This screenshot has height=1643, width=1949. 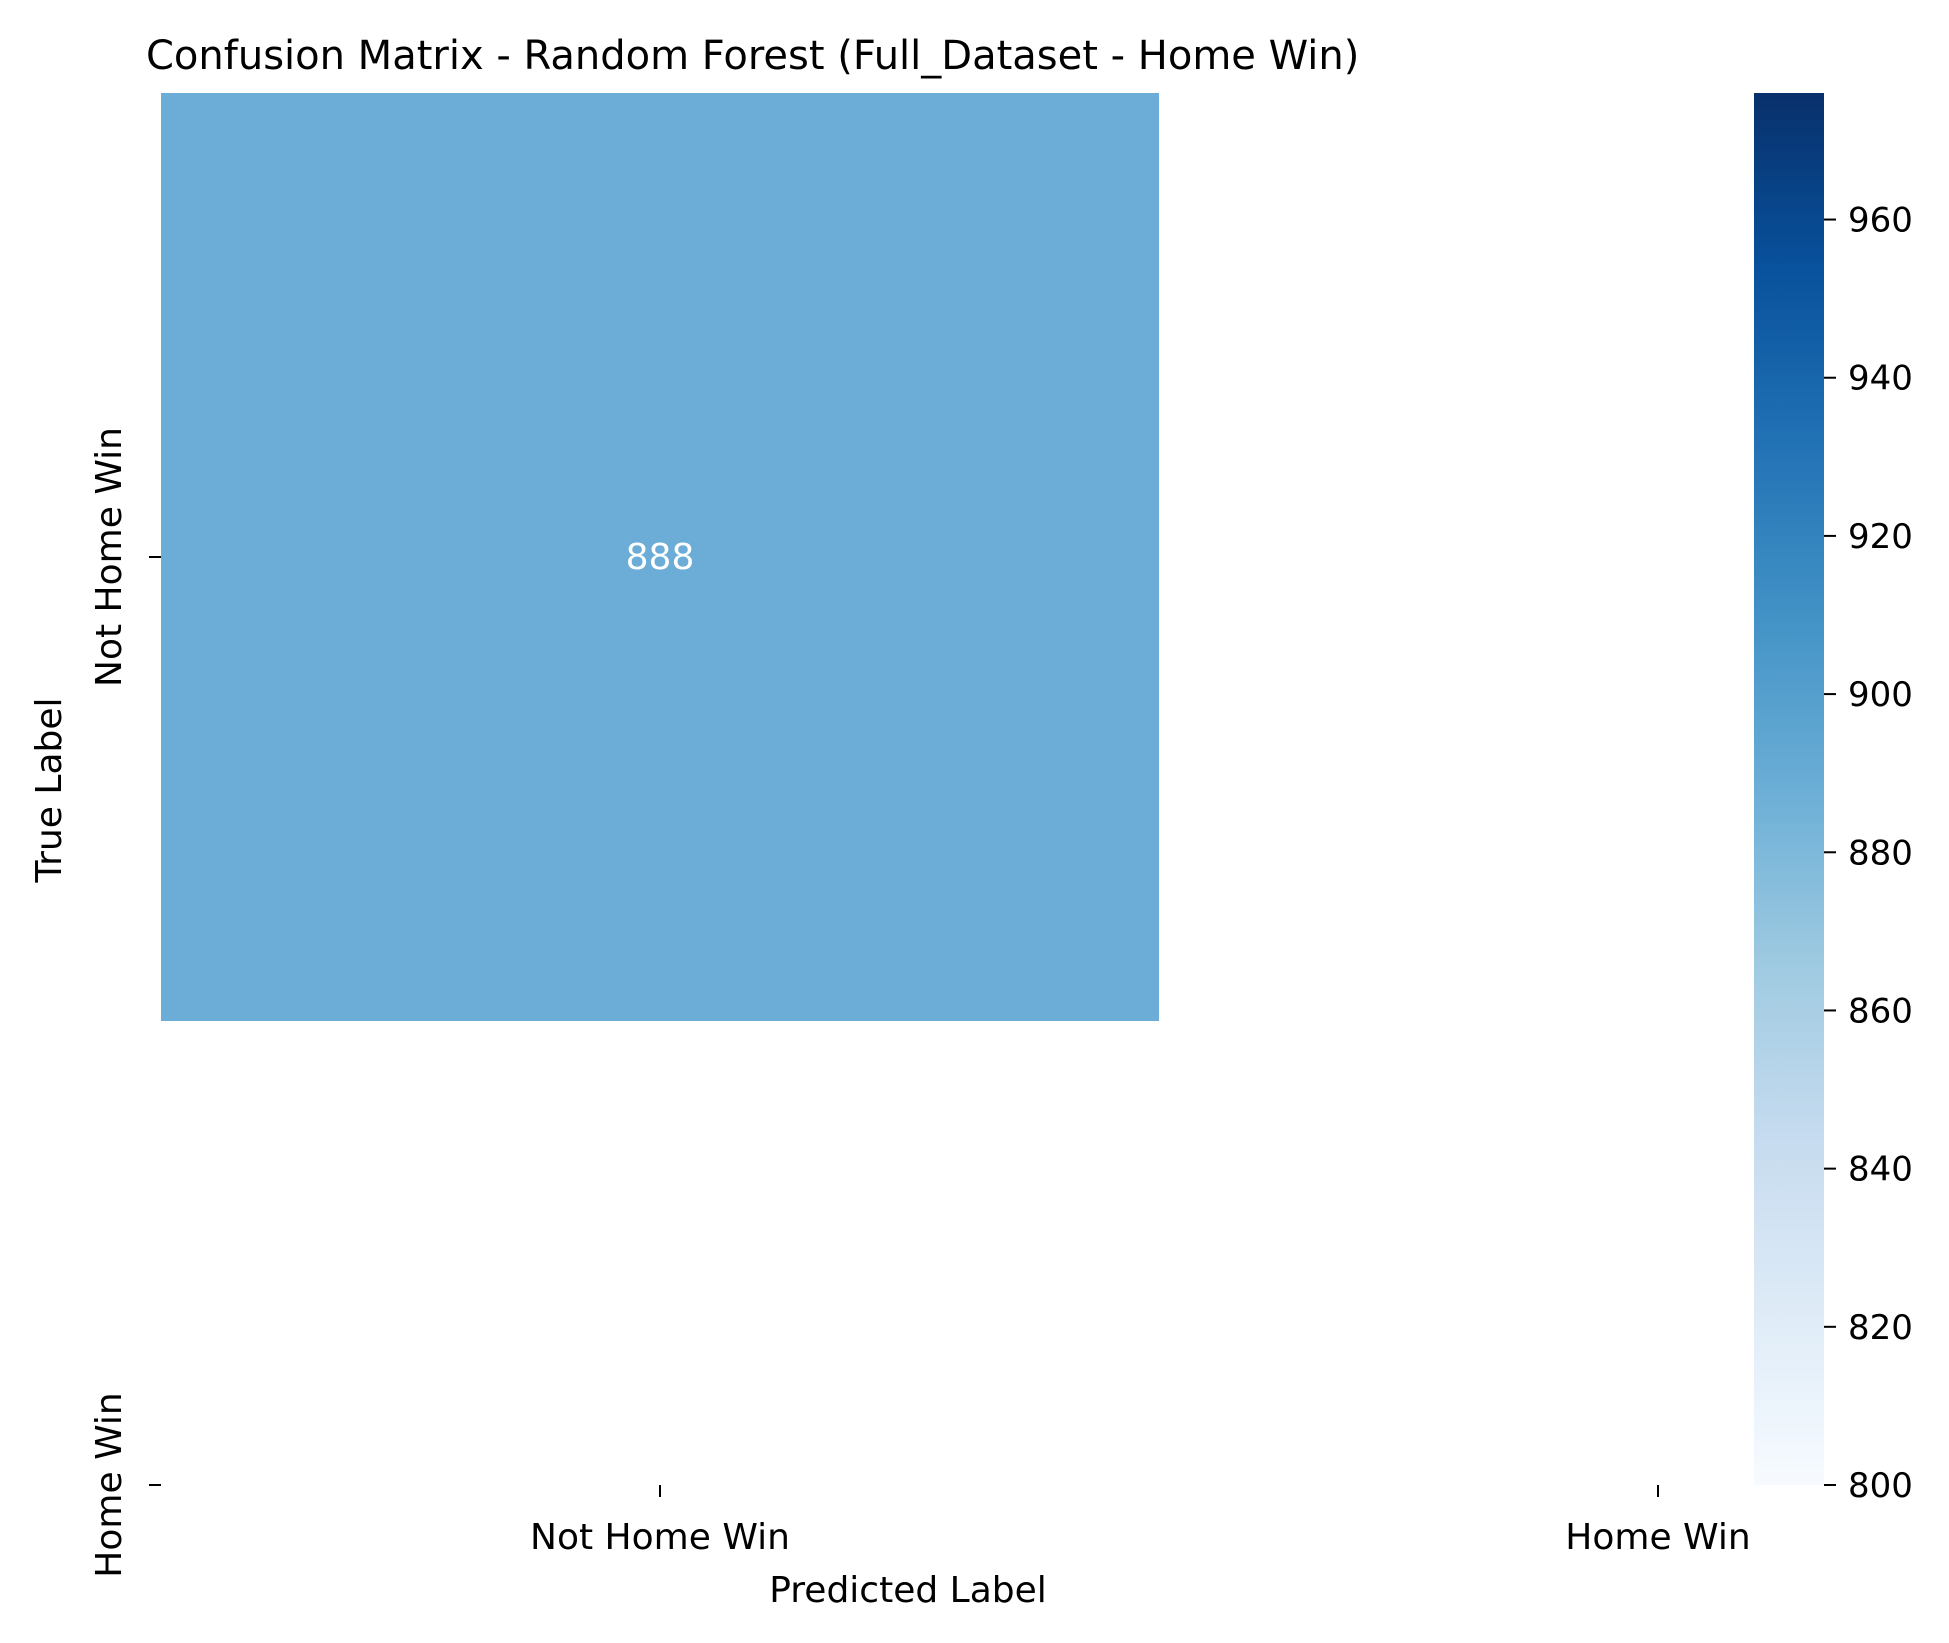 I want to click on x-tick-label: Not Home Win, so click(x=660, y=1537).